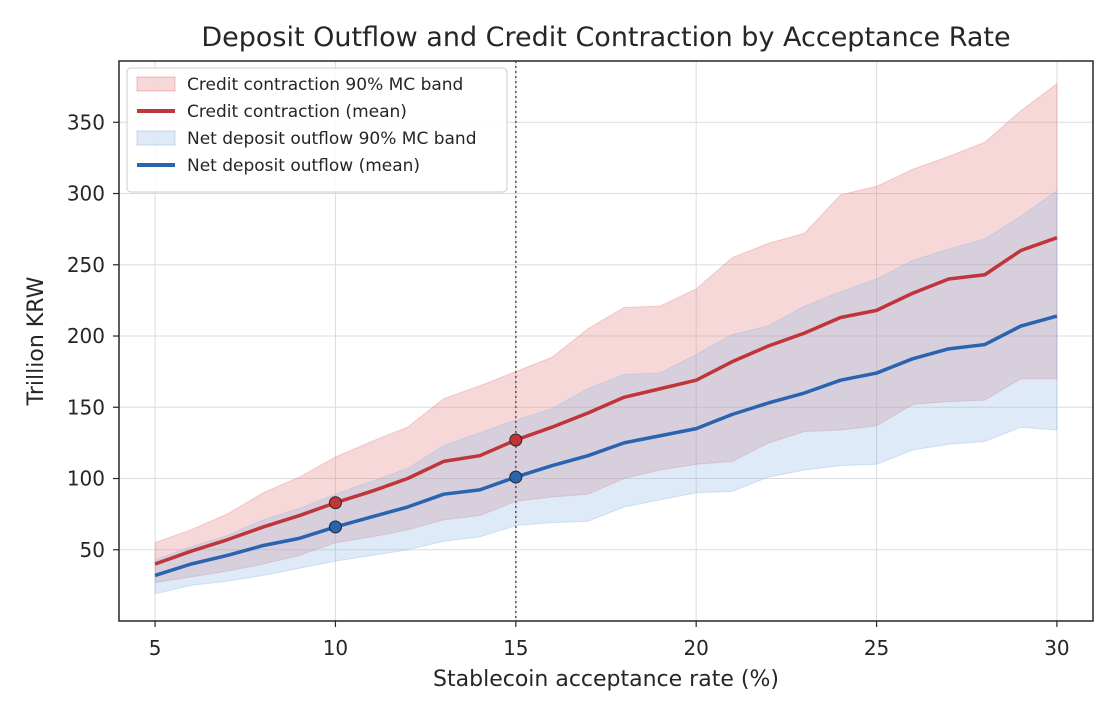 The height and width of the screenshot is (717, 1120). What do you see at coordinates (325, 85) in the screenshot?
I see `legend-entry-label: Credit contraction 90% MC band` at bounding box center [325, 85].